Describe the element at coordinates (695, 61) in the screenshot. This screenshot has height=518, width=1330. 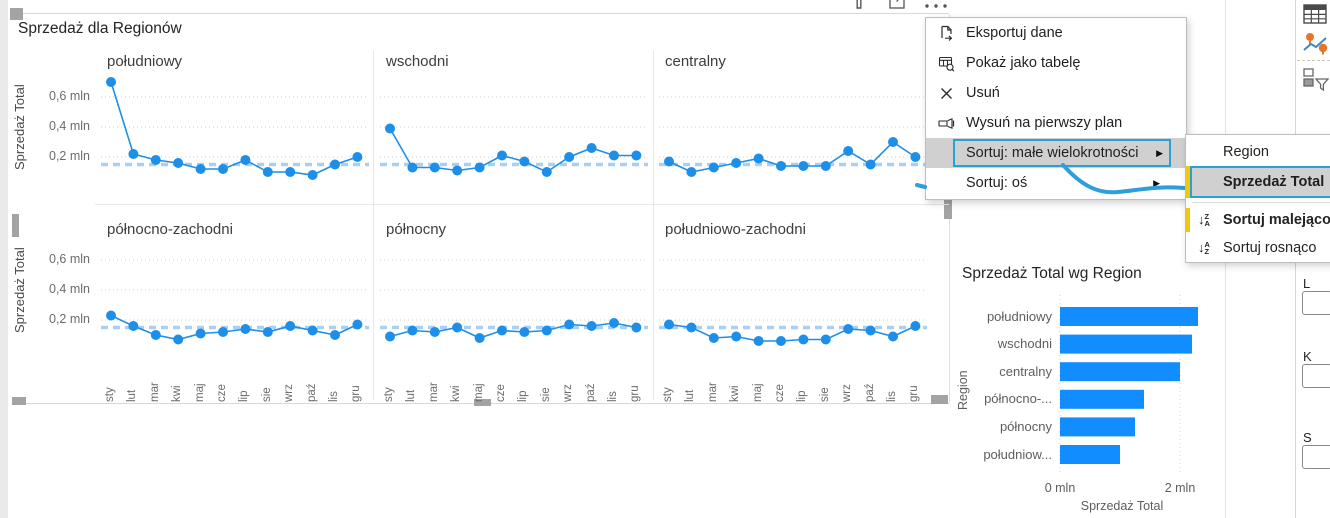
I see `panel-title: centralny` at that location.